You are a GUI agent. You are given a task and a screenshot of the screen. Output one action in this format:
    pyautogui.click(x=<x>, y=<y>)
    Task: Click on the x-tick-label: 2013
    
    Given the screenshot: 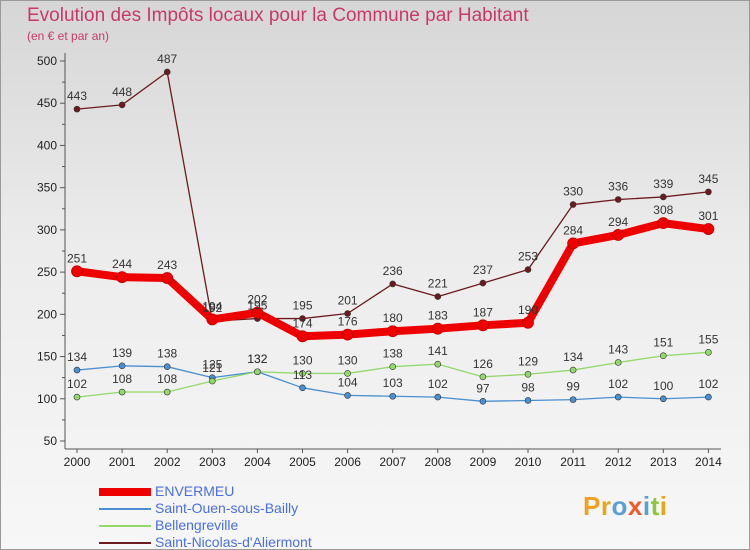 What is the action you would take?
    pyautogui.click(x=663, y=462)
    